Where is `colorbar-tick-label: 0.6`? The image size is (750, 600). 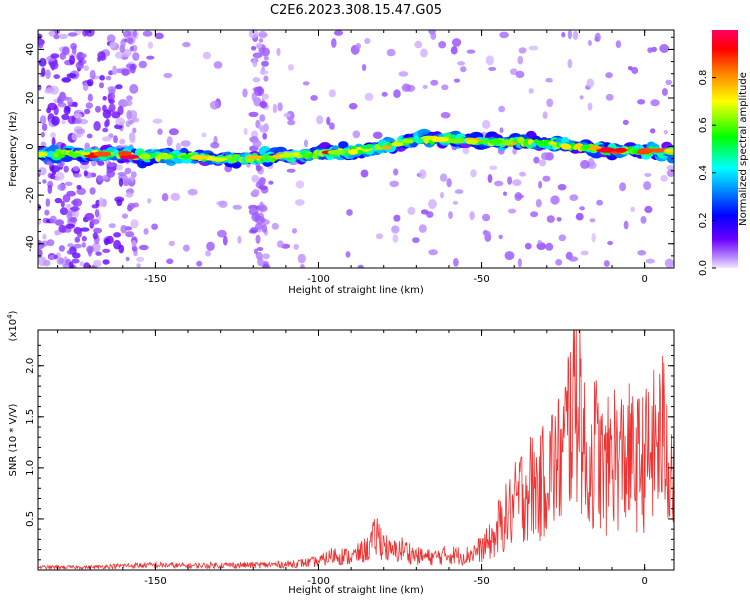
colorbar-tick-label: 0.6 is located at coordinates (703, 125).